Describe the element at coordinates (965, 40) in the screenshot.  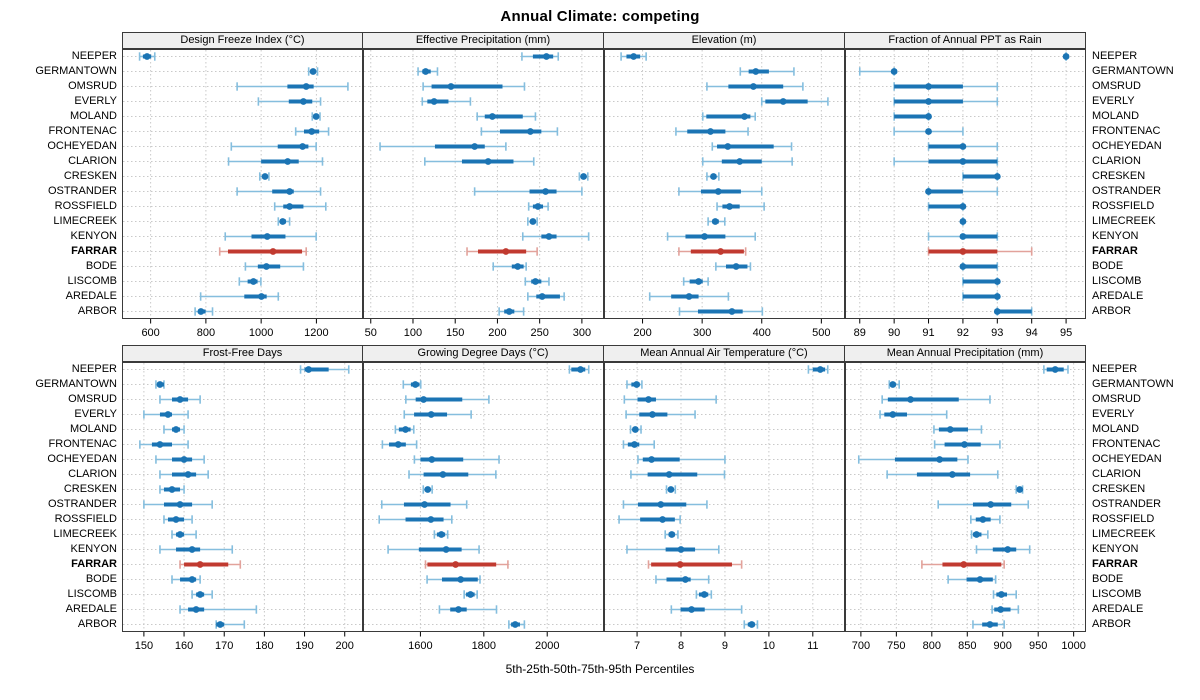
I see `panel-strip: Fraction of Annual PPT as Rain` at that location.